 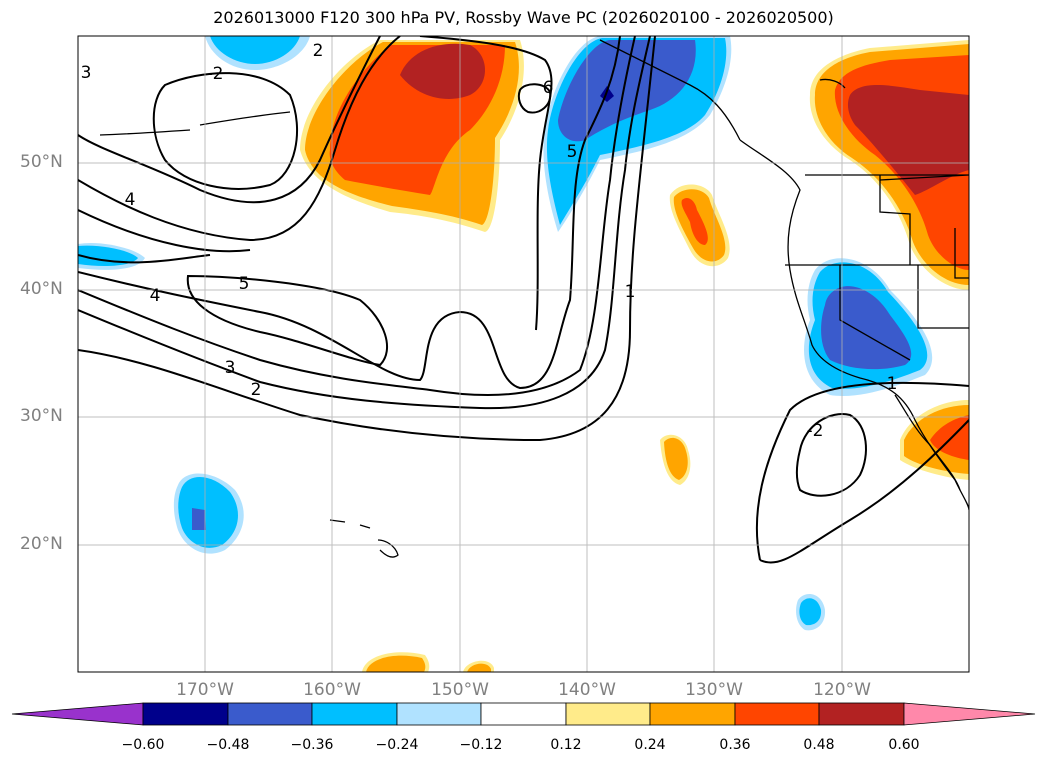 I want to click on negative-anomaly-subtropics-west, so click(x=208, y=513).